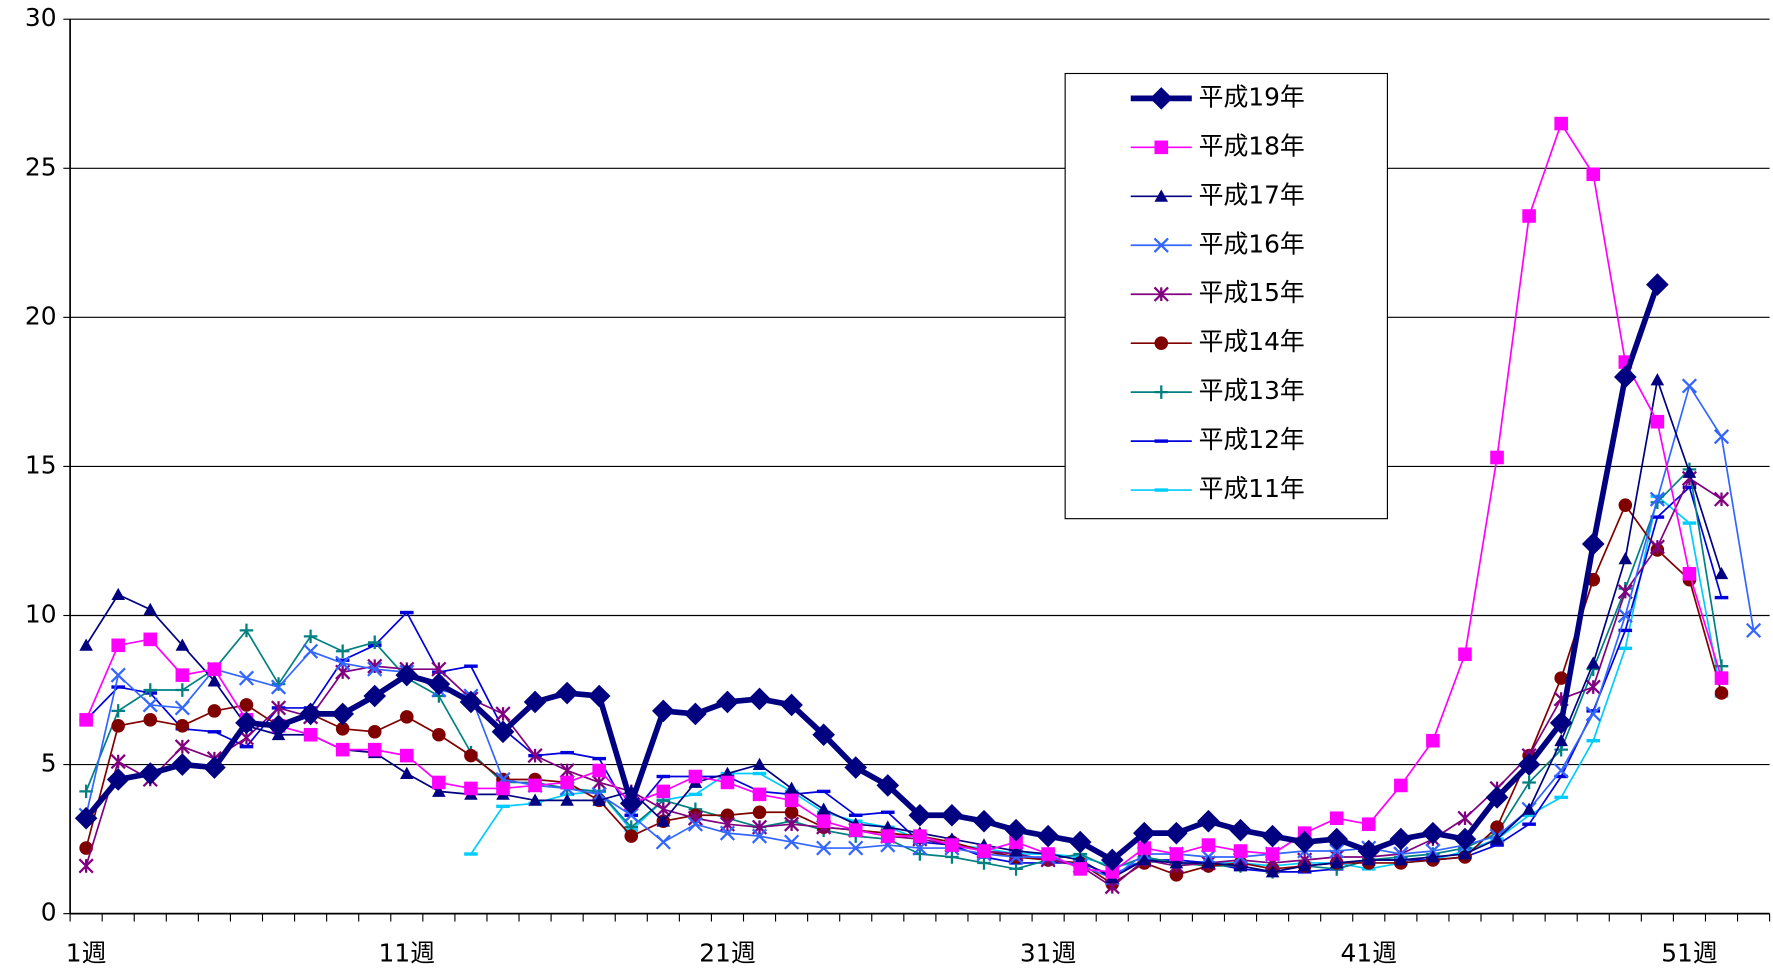 This screenshot has width=1773, height=973. Describe the element at coordinates (86, 952) in the screenshot. I see `x-tick-label: 1週` at that location.